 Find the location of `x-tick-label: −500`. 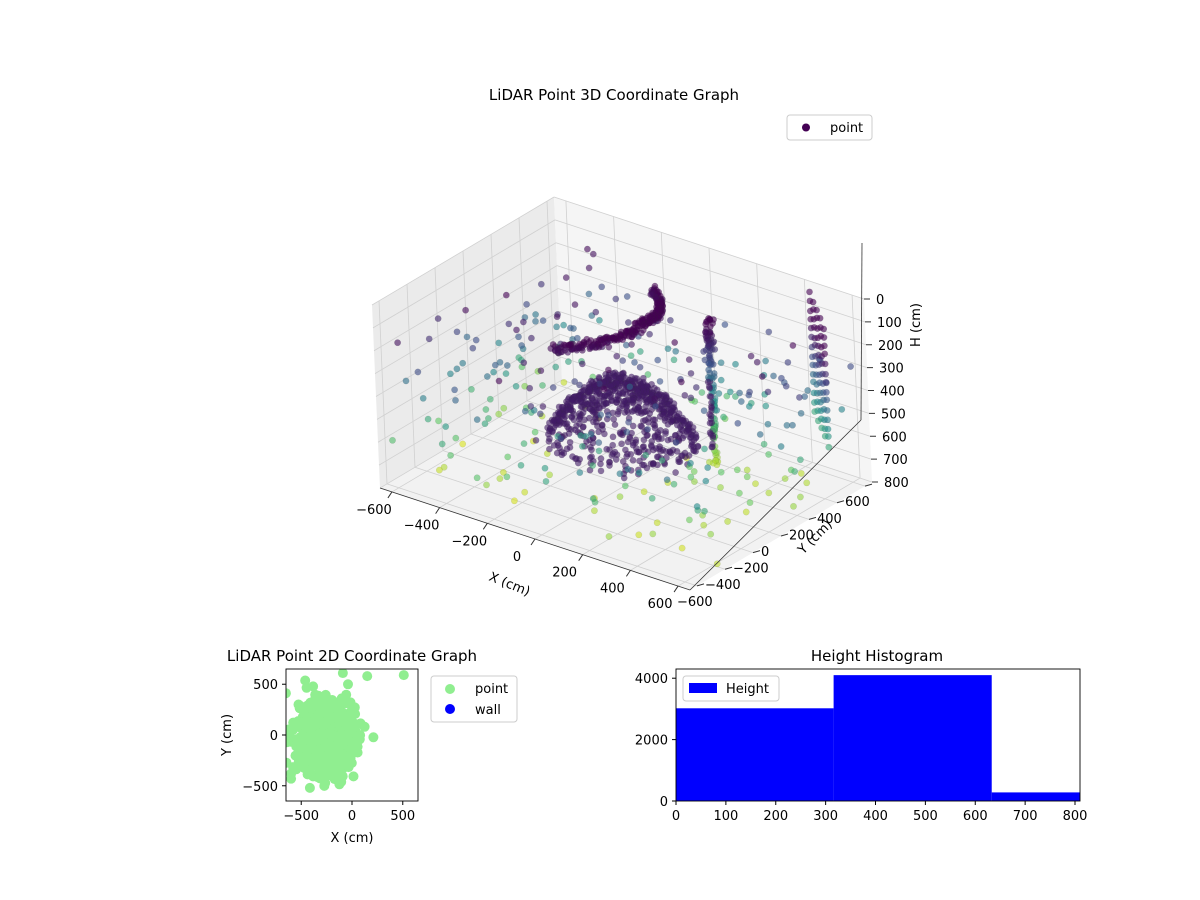

x-tick-label: −500 is located at coordinates (301, 816).